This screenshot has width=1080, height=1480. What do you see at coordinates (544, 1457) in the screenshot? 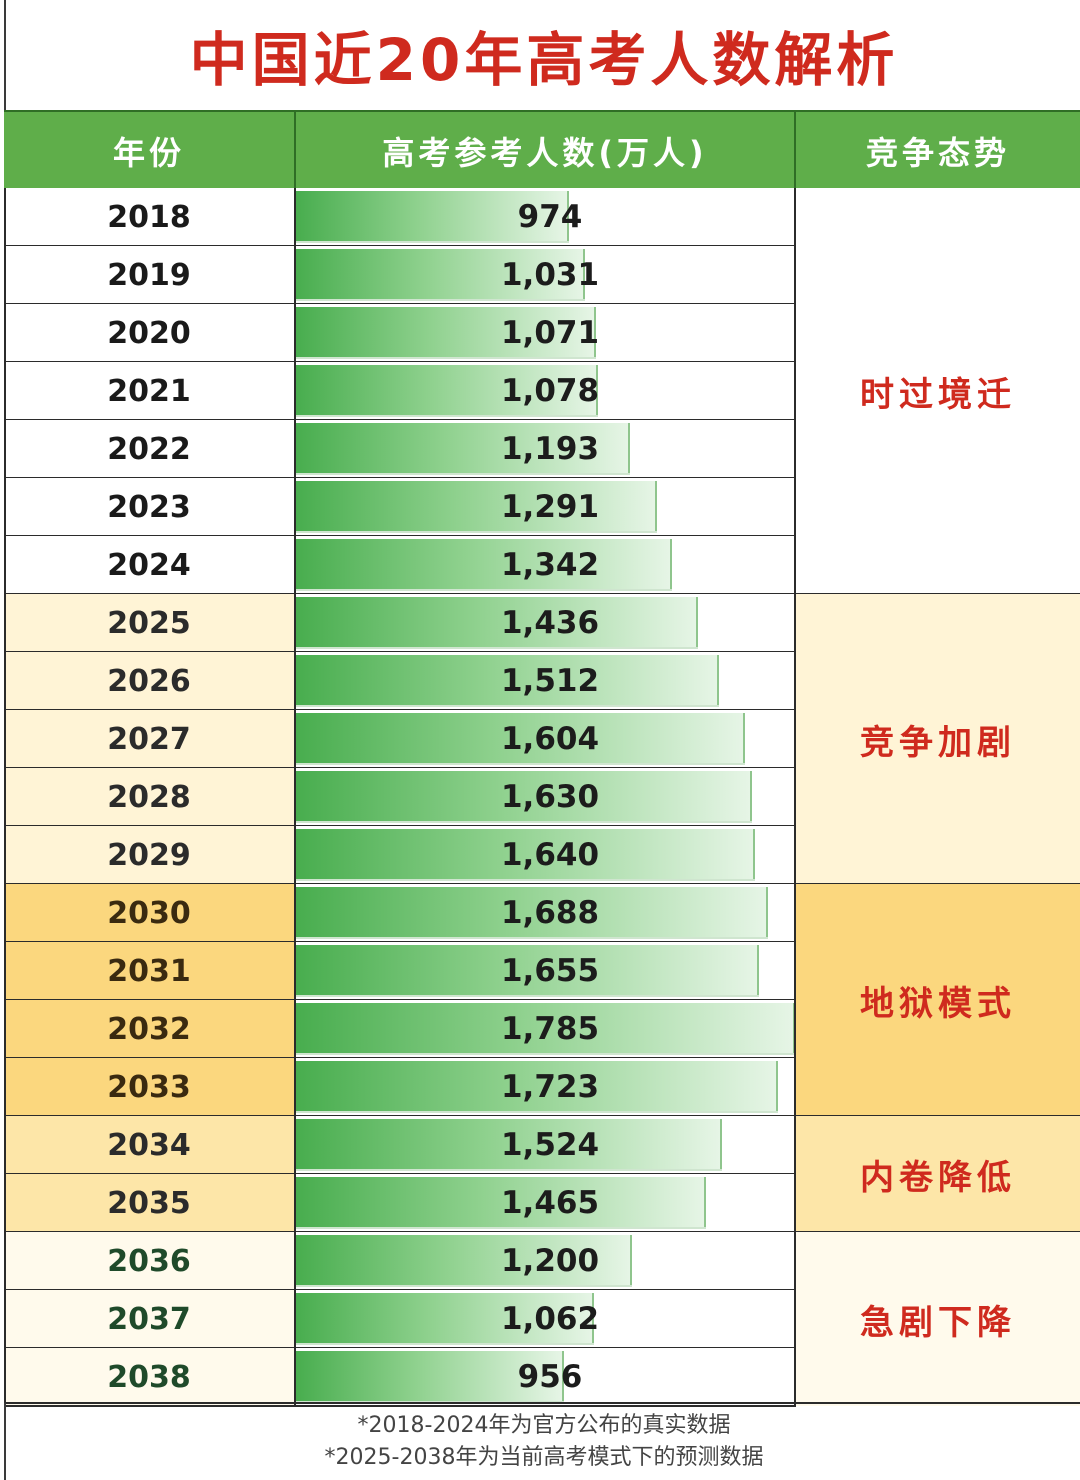
I see `footer-note-forecast: *2025-2038年为当前高考模式下的预测数据` at bounding box center [544, 1457].